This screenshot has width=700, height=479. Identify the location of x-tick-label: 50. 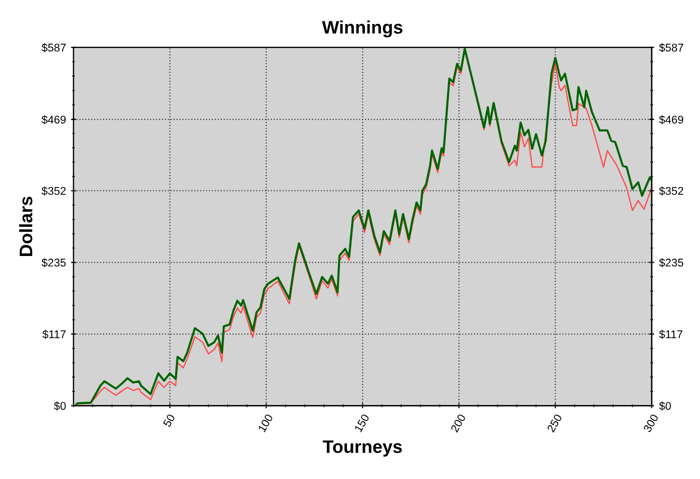
(169, 421).